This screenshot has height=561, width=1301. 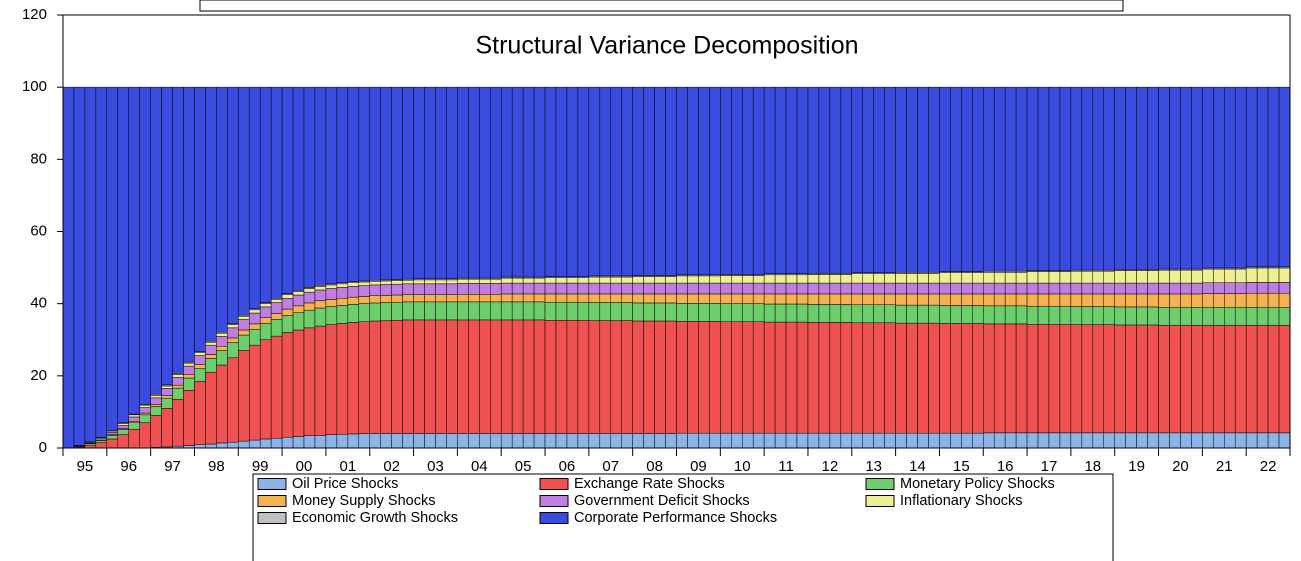 What do you see at coordinates (1180, 466) in the screenshot?
I see `x-tick-label: 20` at bounding box center [1180, 466].